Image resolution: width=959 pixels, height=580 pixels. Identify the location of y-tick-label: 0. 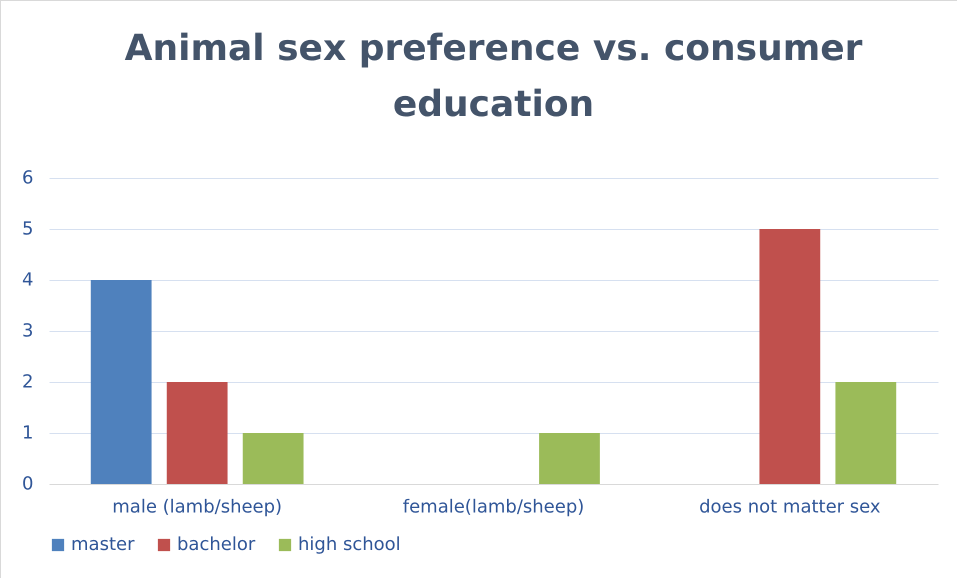
(28, 484).